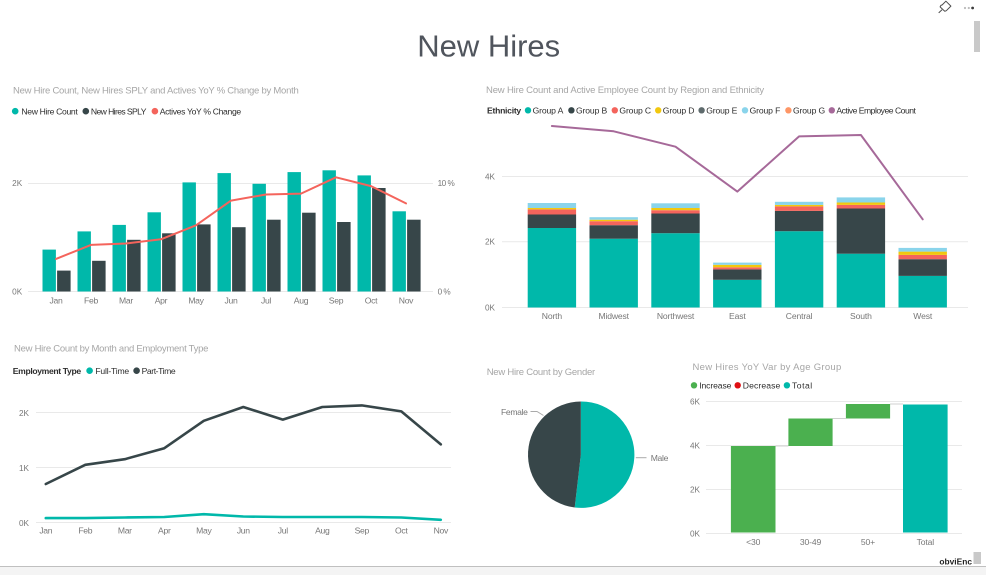  I want to click on svg-text: Male, so click(660, 458).